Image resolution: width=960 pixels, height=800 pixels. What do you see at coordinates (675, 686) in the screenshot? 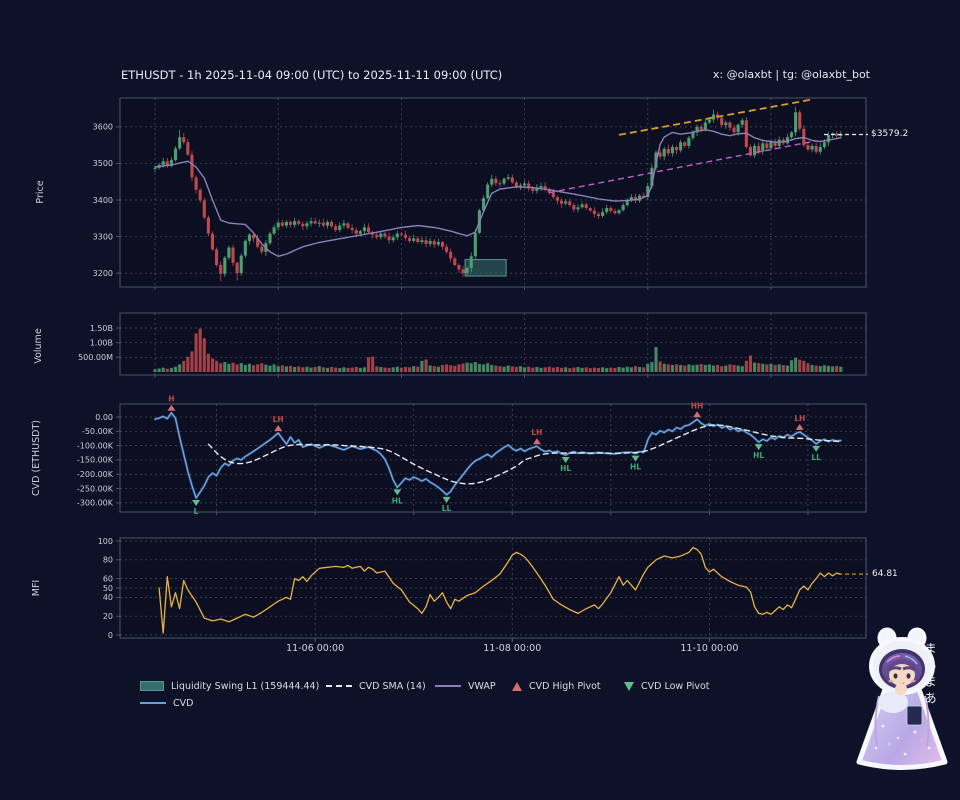
I see `legend-label: CVD Low Pivot` at bounding box center [675, 686].